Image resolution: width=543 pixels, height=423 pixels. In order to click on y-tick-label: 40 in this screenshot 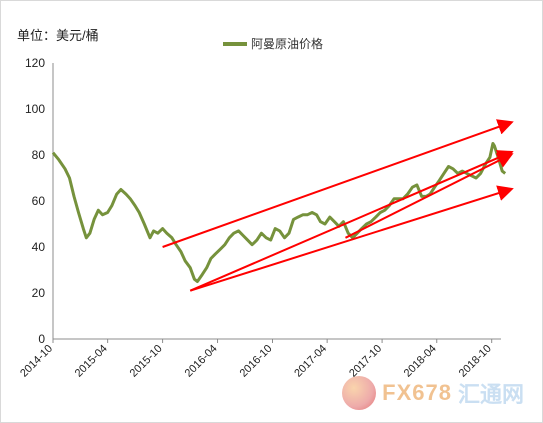, I will do `click(39, 247)`.